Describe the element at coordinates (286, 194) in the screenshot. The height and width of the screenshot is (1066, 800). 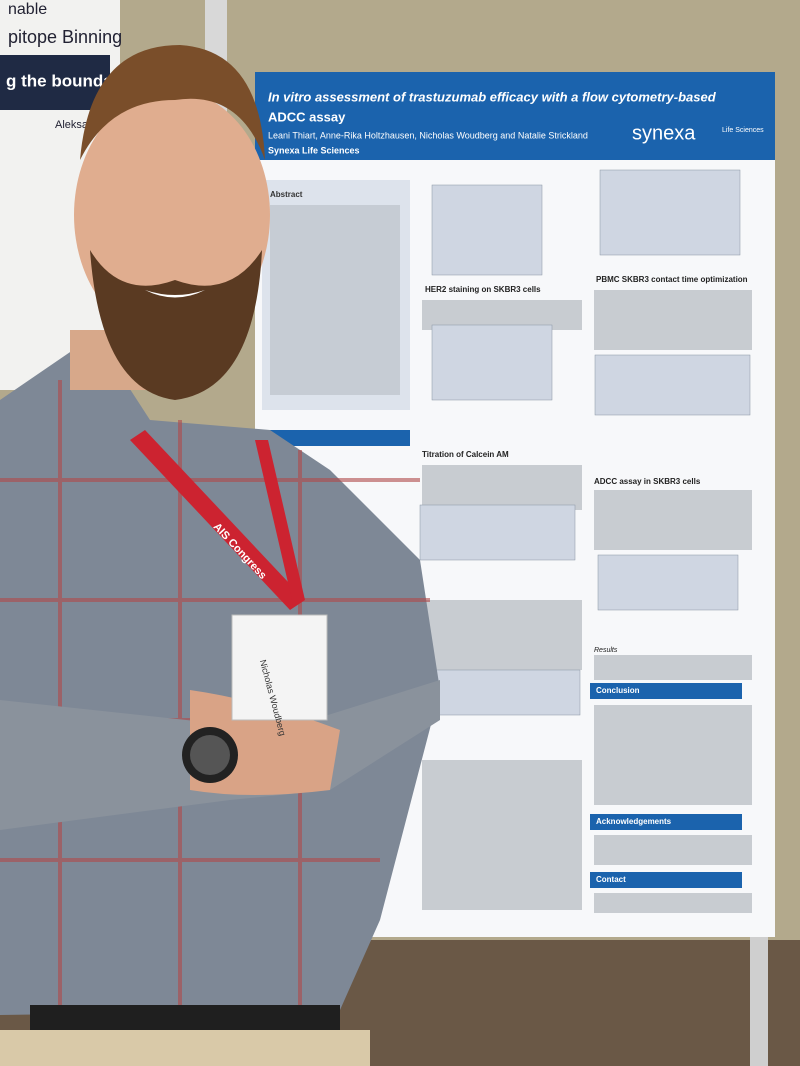
I see `section-heading: Abstract` at that location.